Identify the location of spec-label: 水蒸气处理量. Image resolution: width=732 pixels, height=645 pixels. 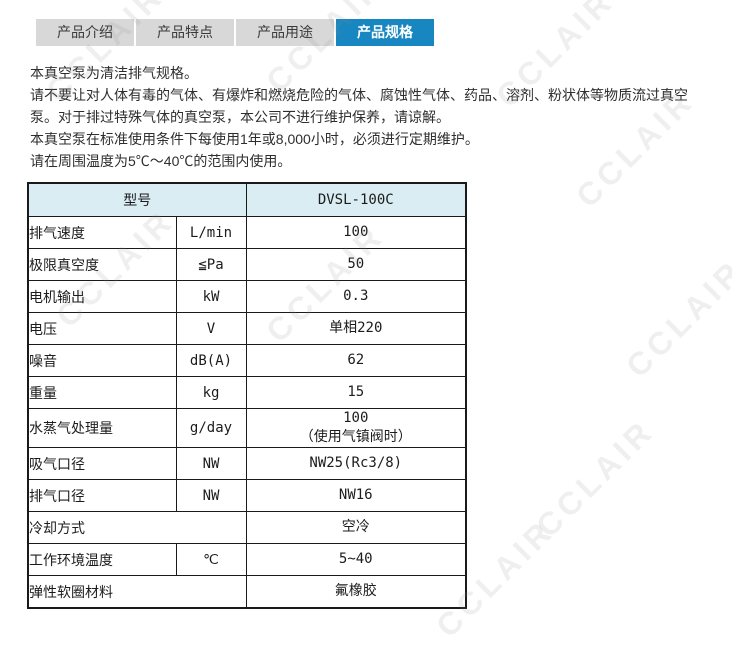
(102, 428).